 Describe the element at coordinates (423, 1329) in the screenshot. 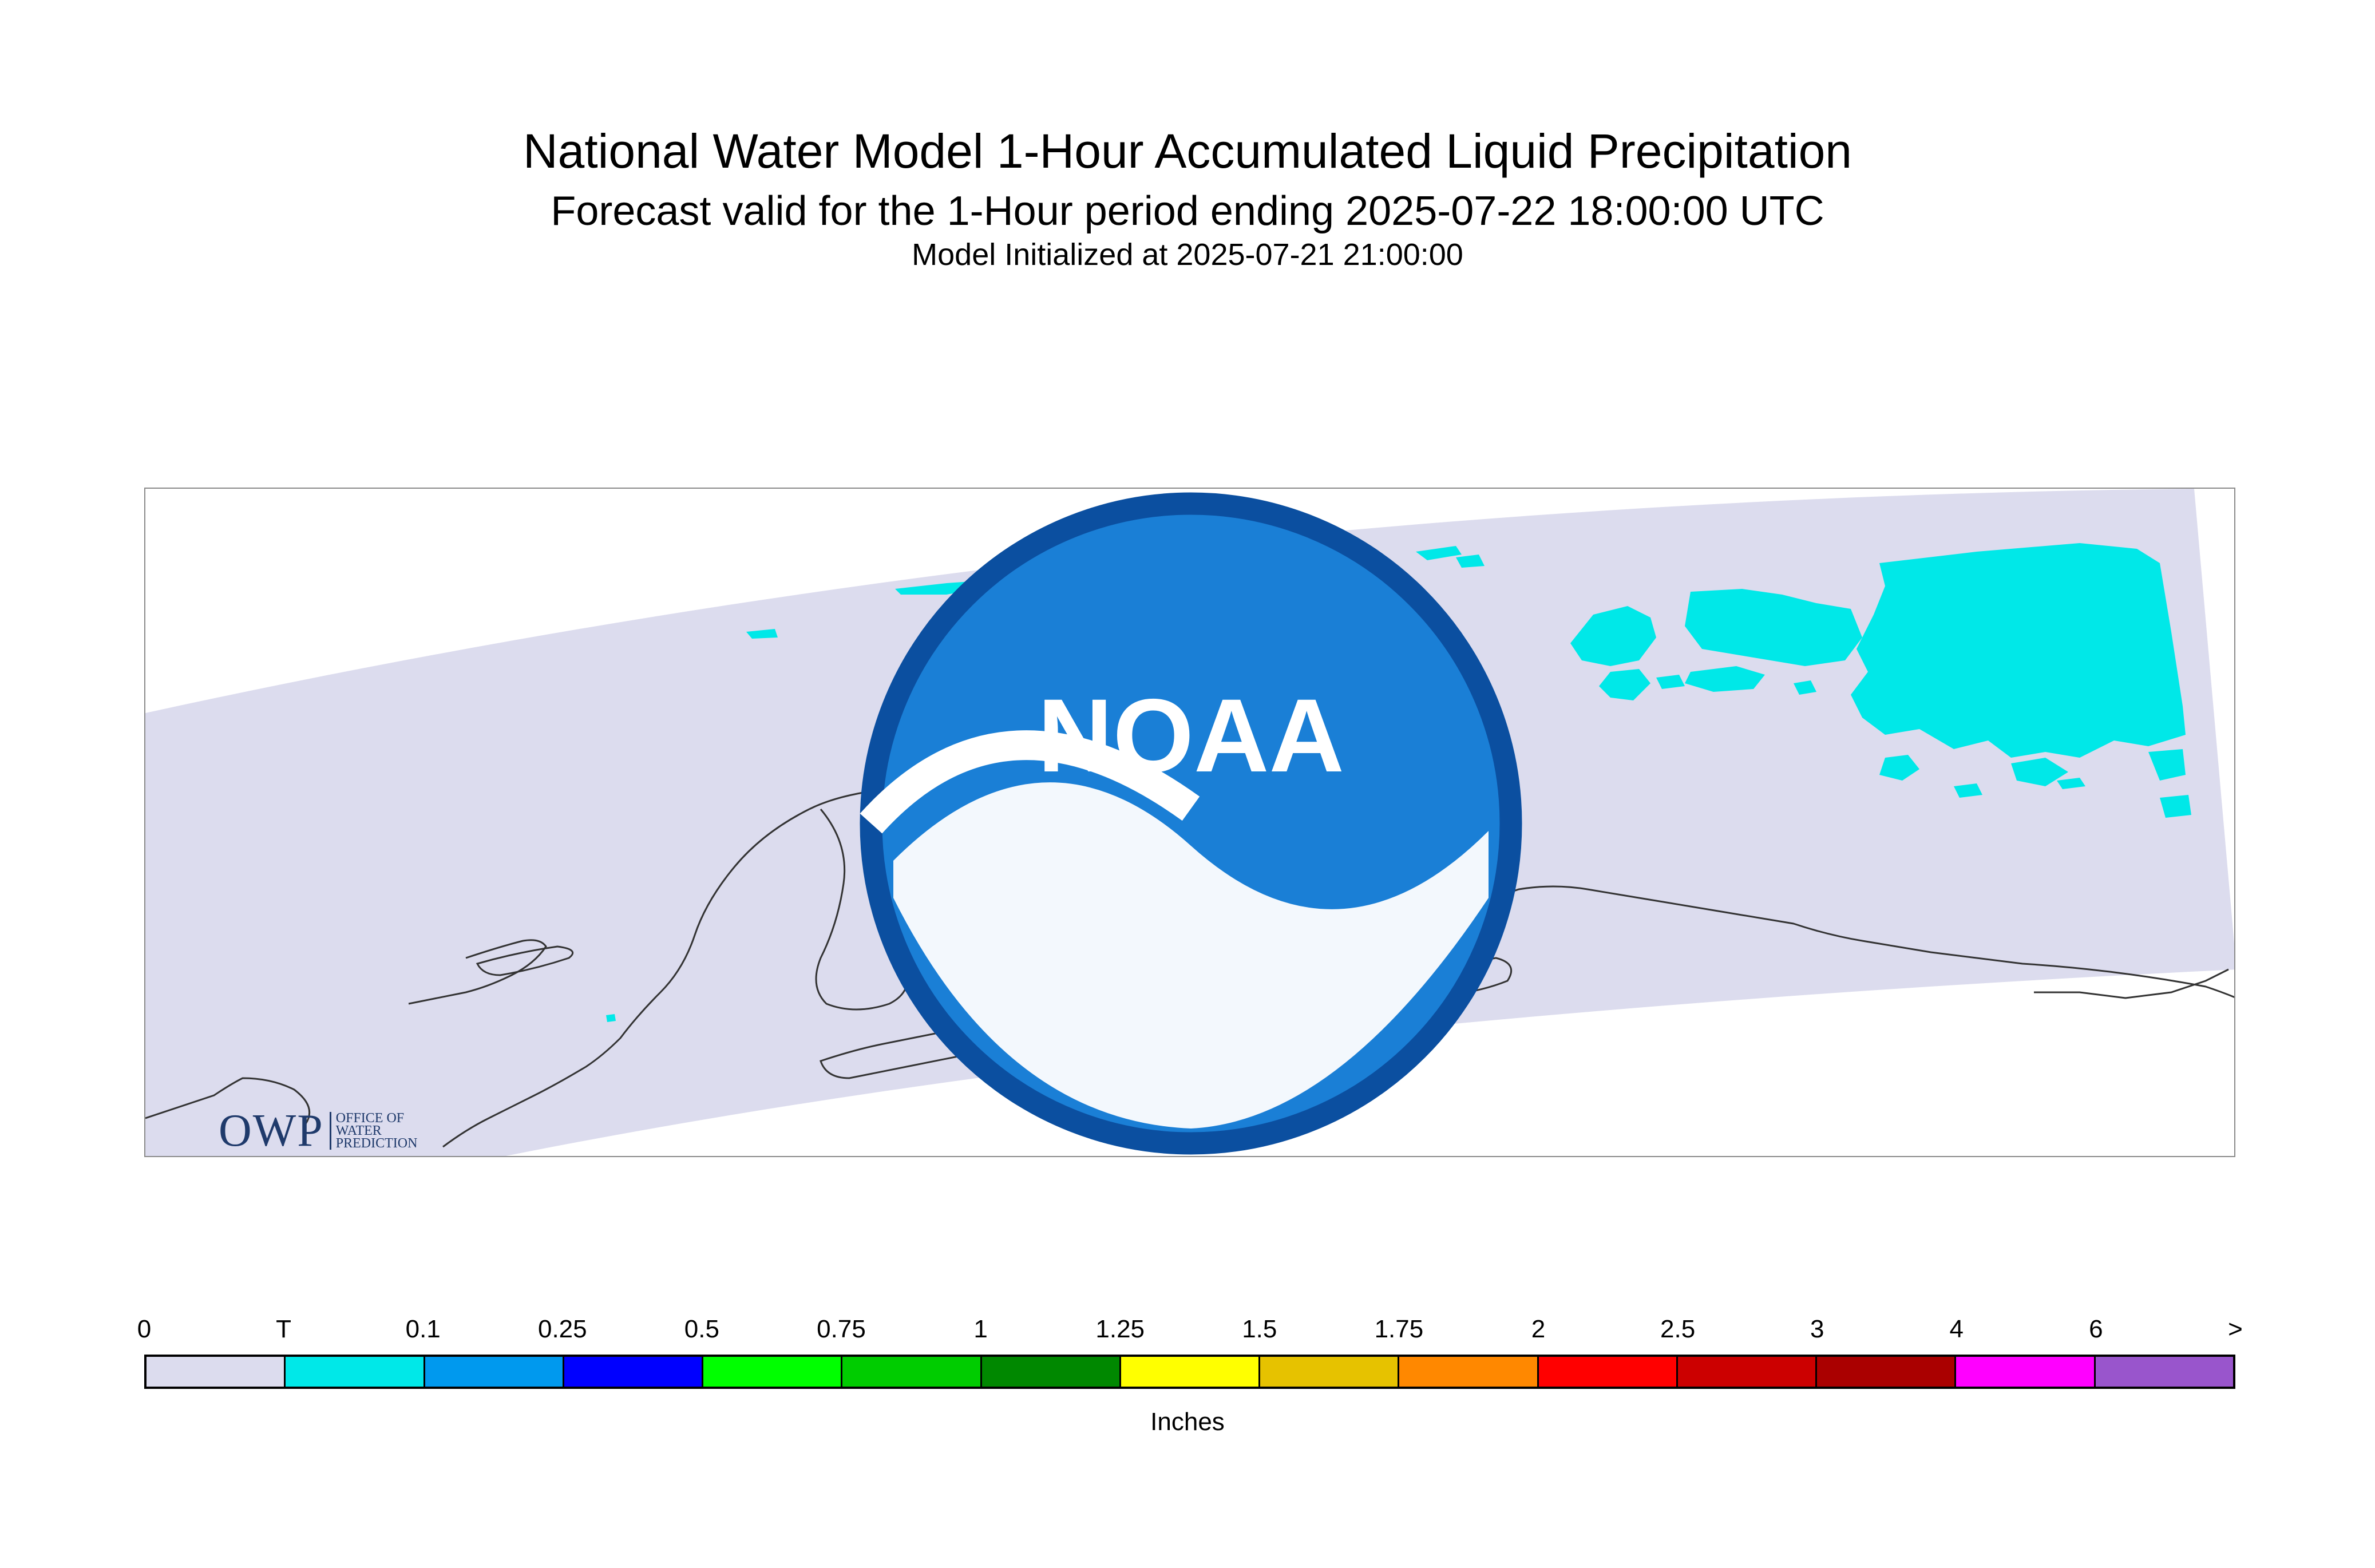

I see `colorbar-tick-label: 0.1` at that location.